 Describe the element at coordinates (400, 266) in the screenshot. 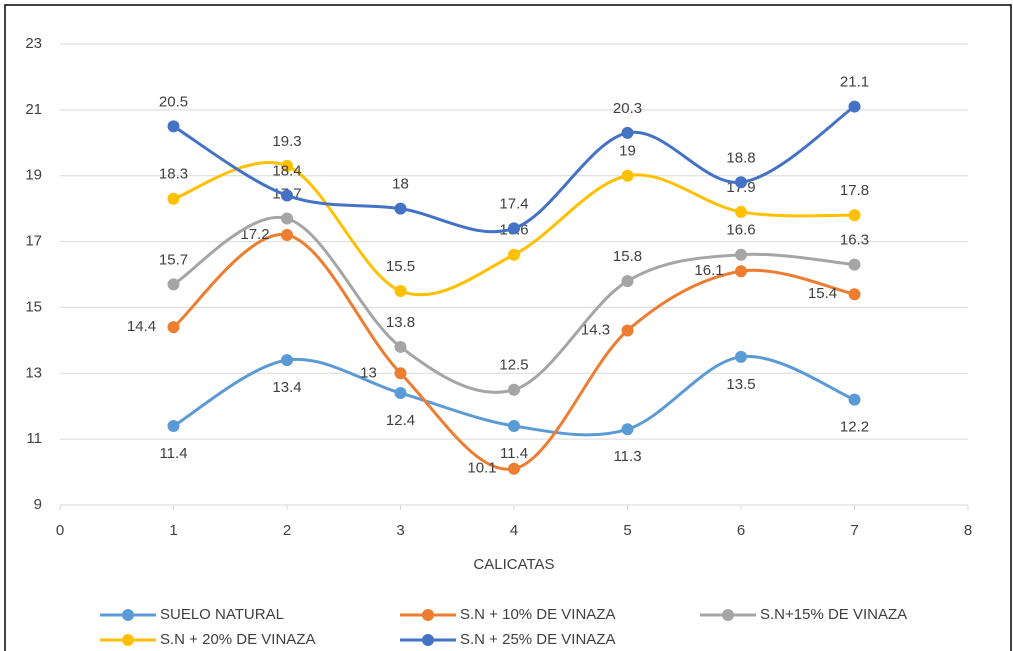

I see `data-label: 15.5` at that location.